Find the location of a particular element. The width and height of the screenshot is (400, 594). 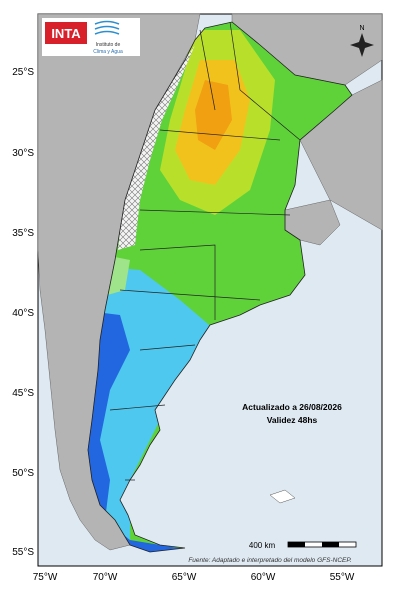

lat-label: 45°S is located at coordinates (23, 393).